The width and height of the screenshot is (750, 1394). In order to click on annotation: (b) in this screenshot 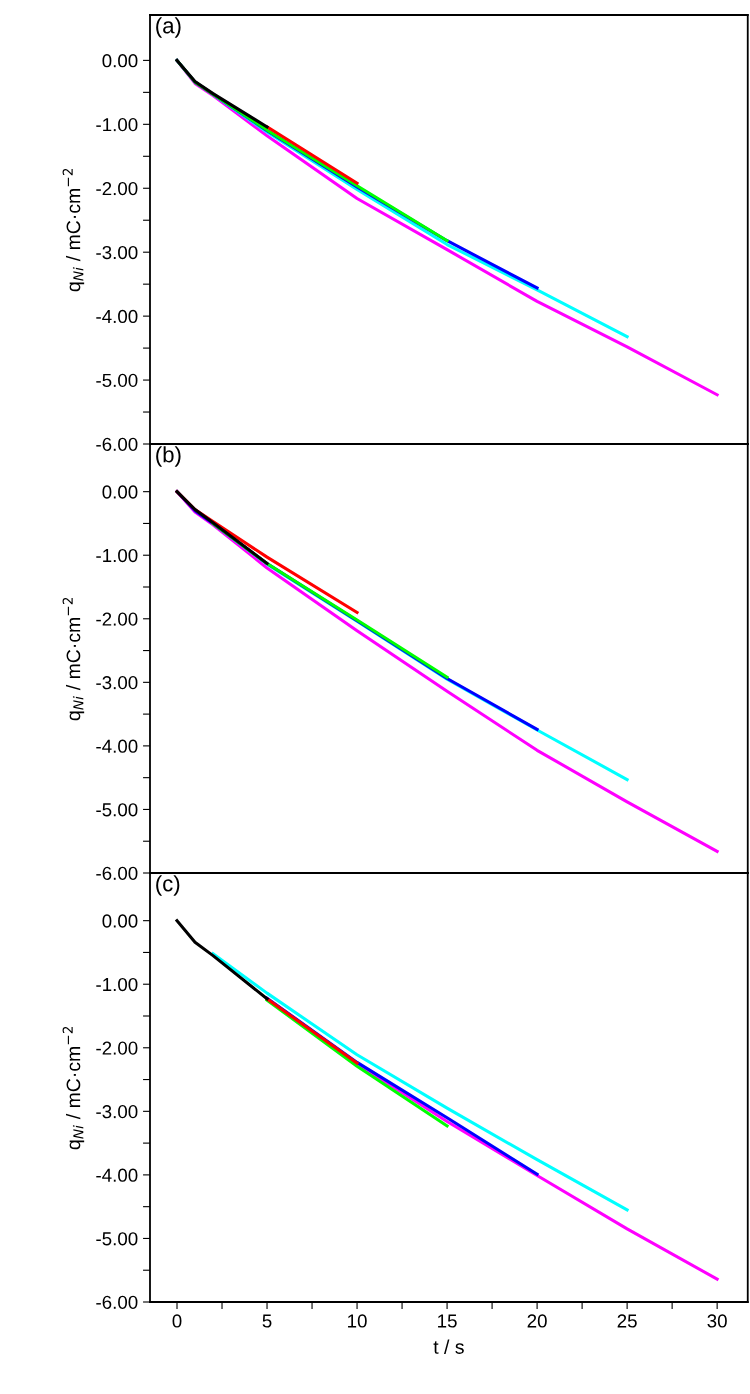, I will do `click(168, 456)`.